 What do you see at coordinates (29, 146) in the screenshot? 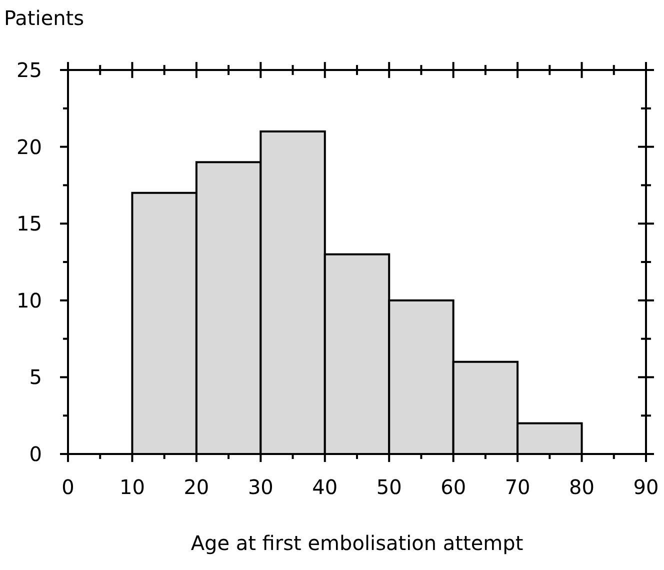
I see `y-tick-label: 20` at bounding box center [29, 146].